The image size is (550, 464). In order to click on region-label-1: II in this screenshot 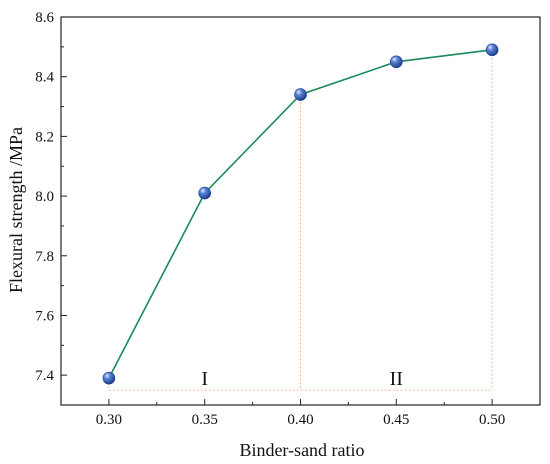, I will do `click(396, 379)`.